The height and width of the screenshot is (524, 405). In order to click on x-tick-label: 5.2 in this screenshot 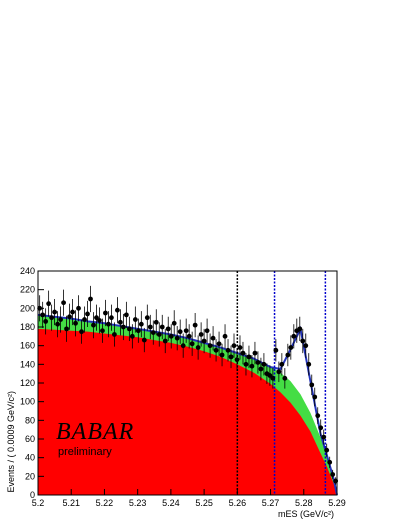, I will do `click(38, 503)`.